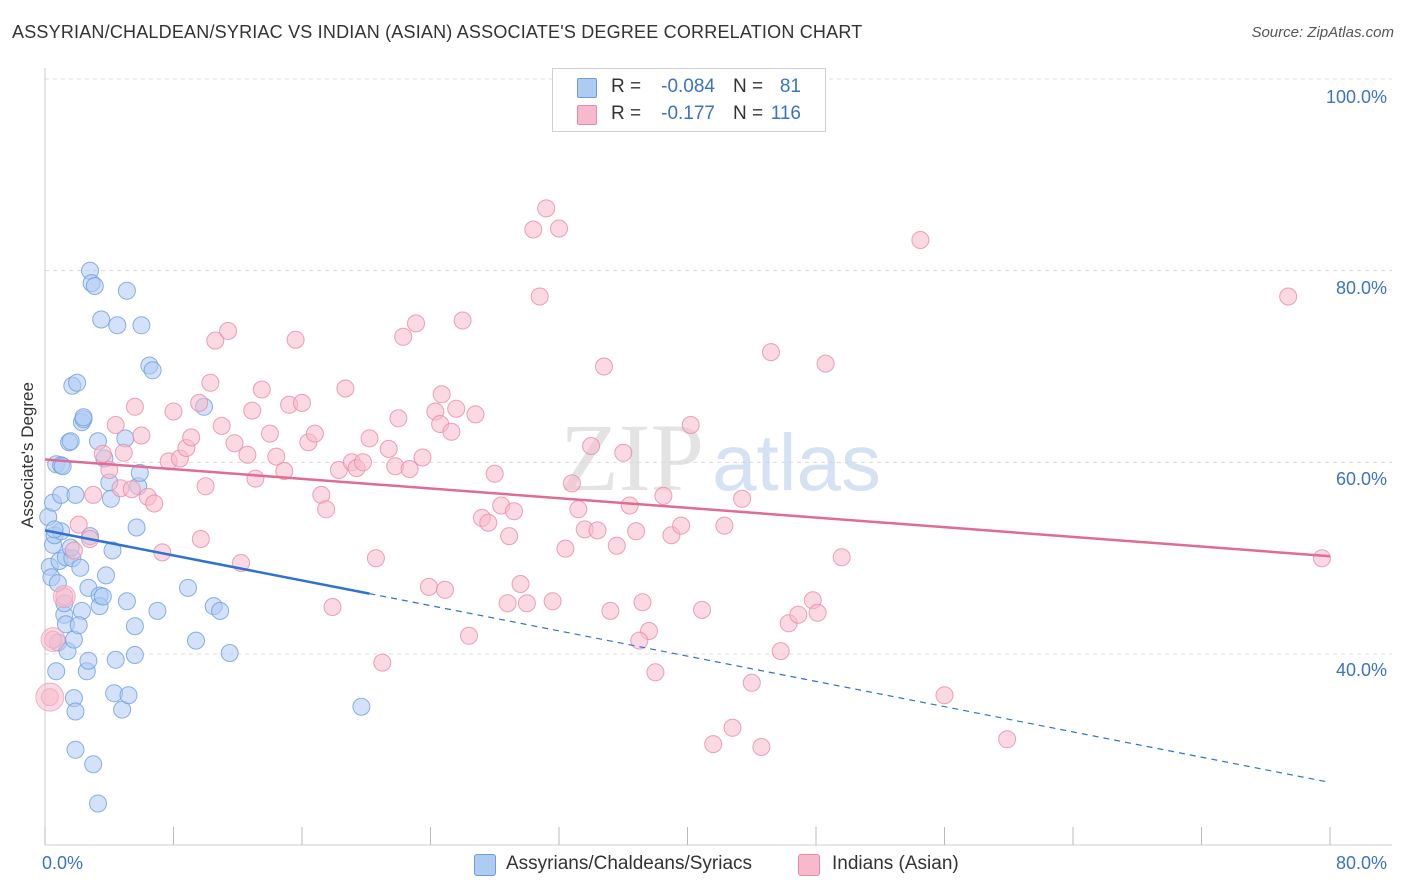 The width and height of the screenshot is (1406, 892). I want to click on y-tick-40: 40.0%, so click(1362, 670).